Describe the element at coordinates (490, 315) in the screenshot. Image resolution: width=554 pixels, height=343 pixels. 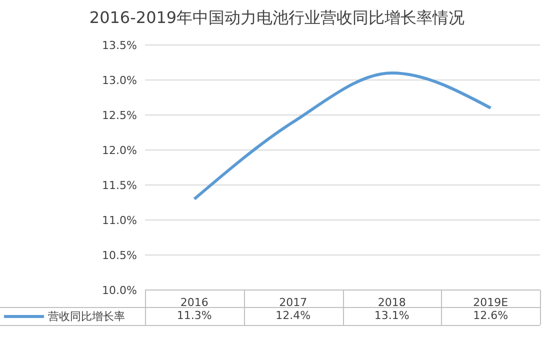
I see `text: 12.6%` at that location.